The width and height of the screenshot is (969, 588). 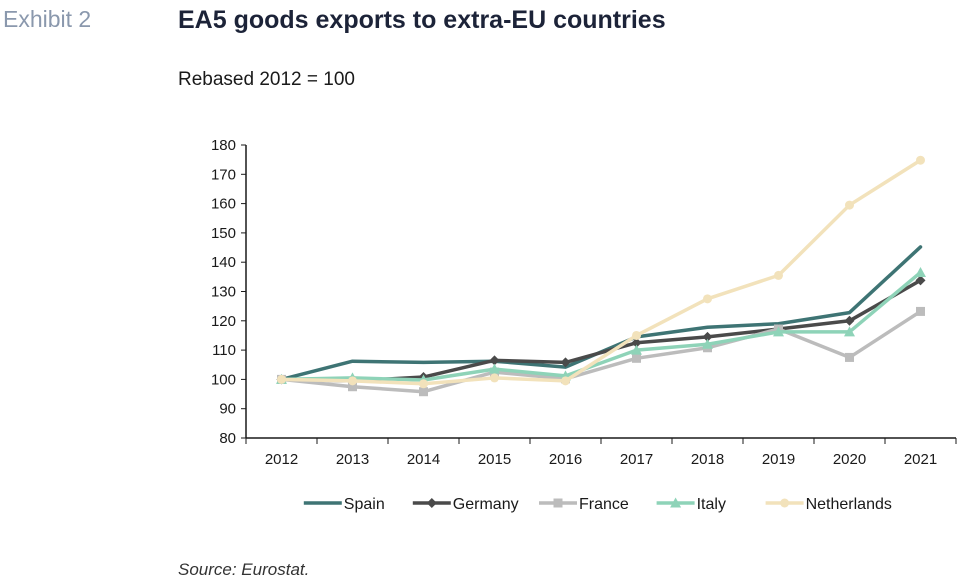 I want to click on exhibit-label: Exhibit 2, so click(x=47, y=19).